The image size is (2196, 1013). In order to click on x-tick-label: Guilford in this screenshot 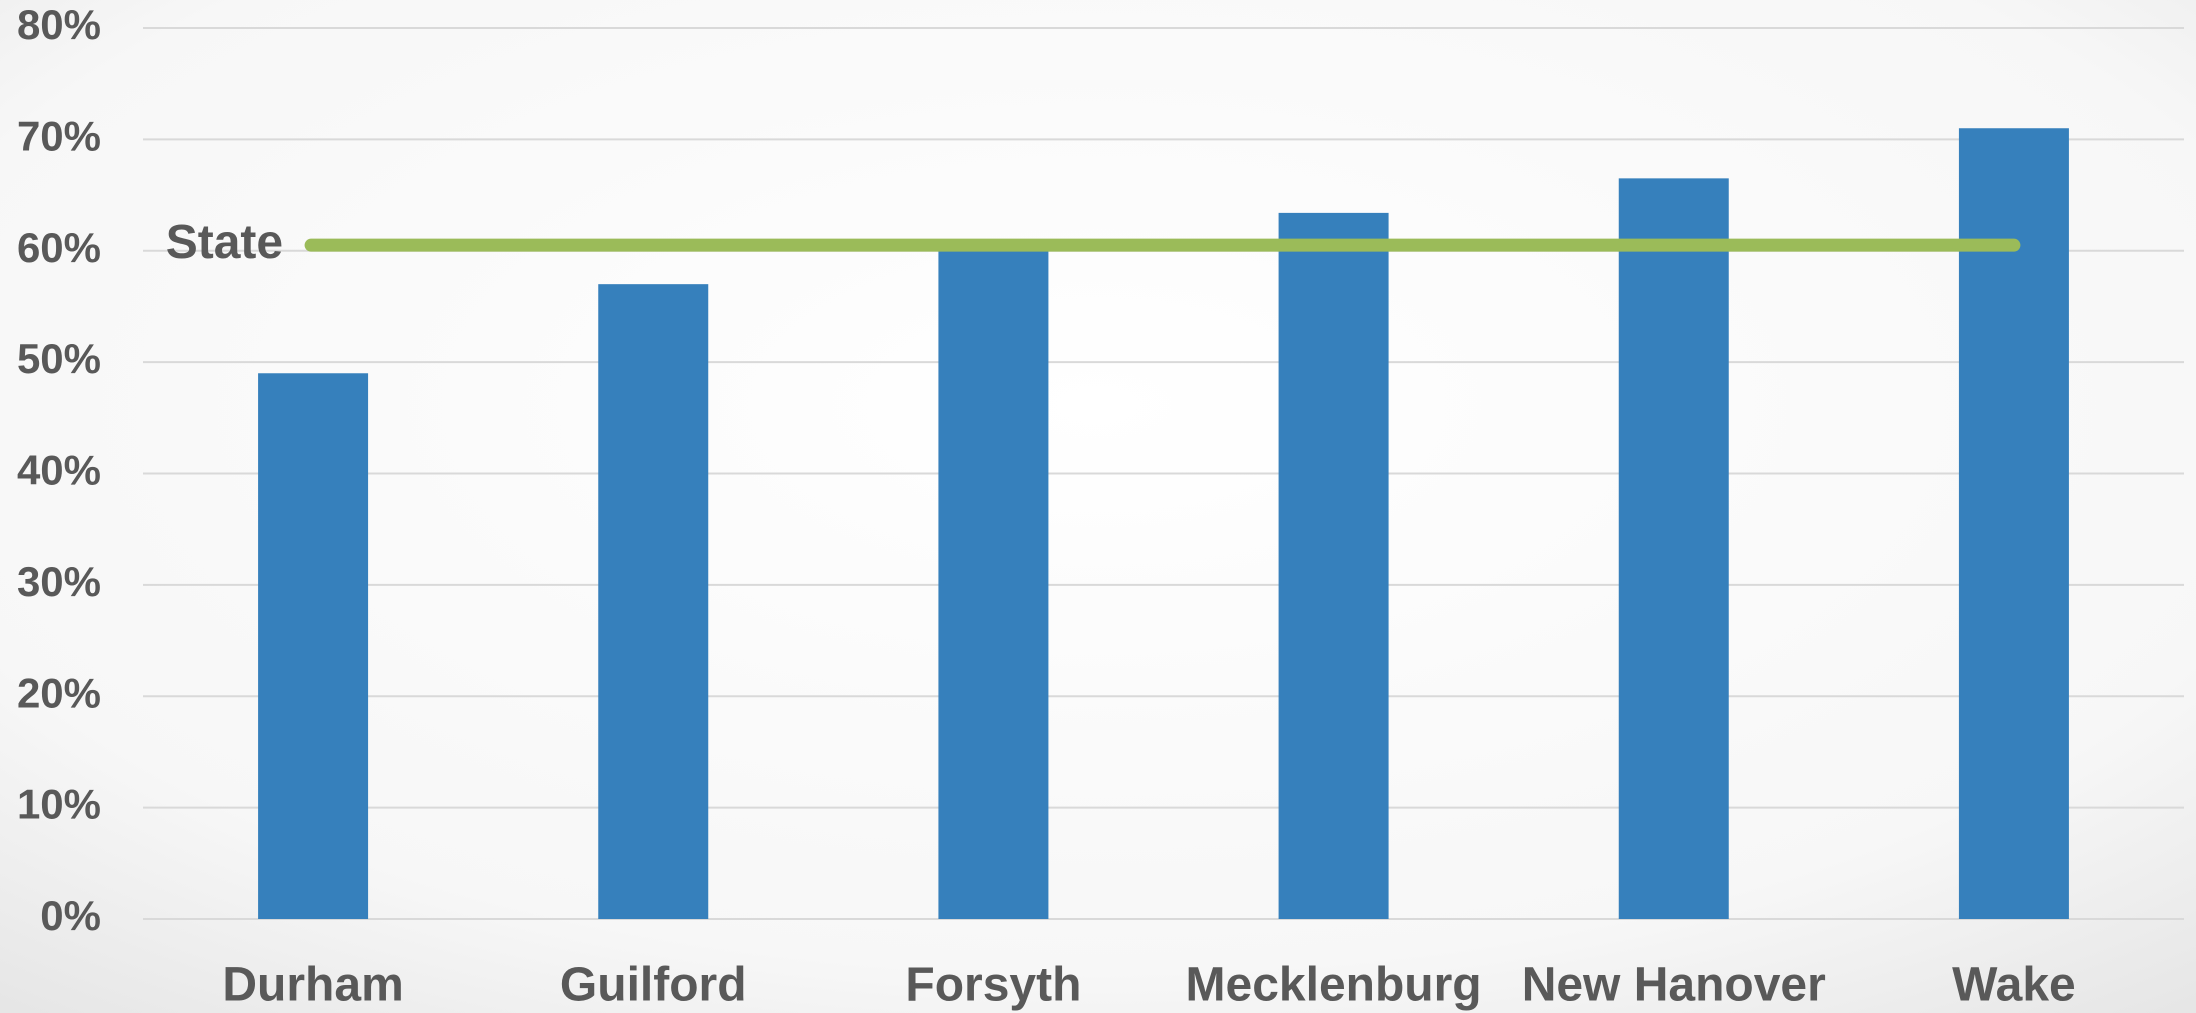, I will do `click(653, 985)`.